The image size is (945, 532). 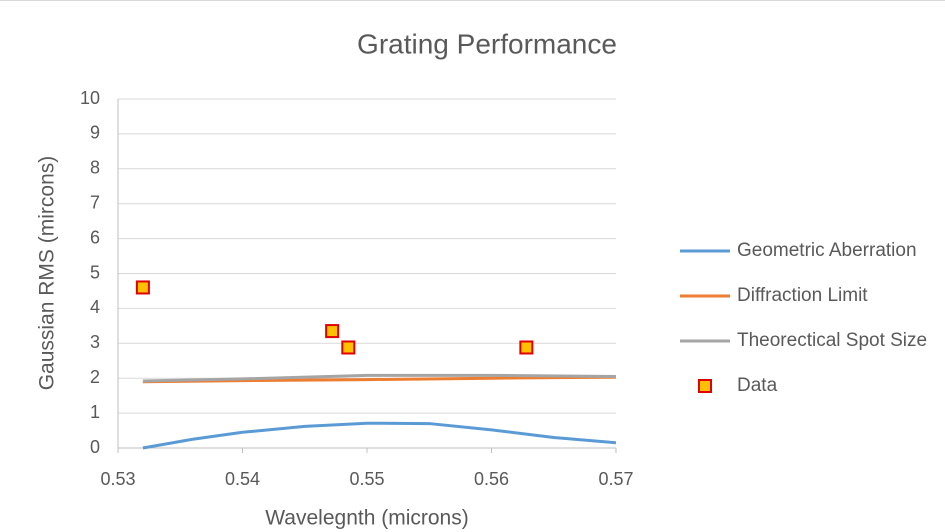 What do you see at coordinates (117, 479) in the screenshot?
I see `x-tick-label: 0.53` at bounding box center [117, 479].